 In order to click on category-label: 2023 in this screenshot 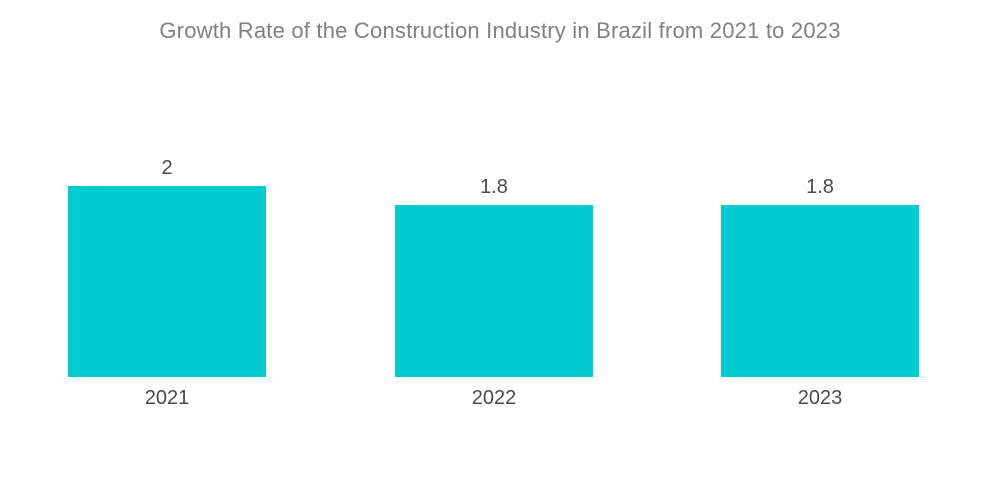, I will do `click(820, 398)`.